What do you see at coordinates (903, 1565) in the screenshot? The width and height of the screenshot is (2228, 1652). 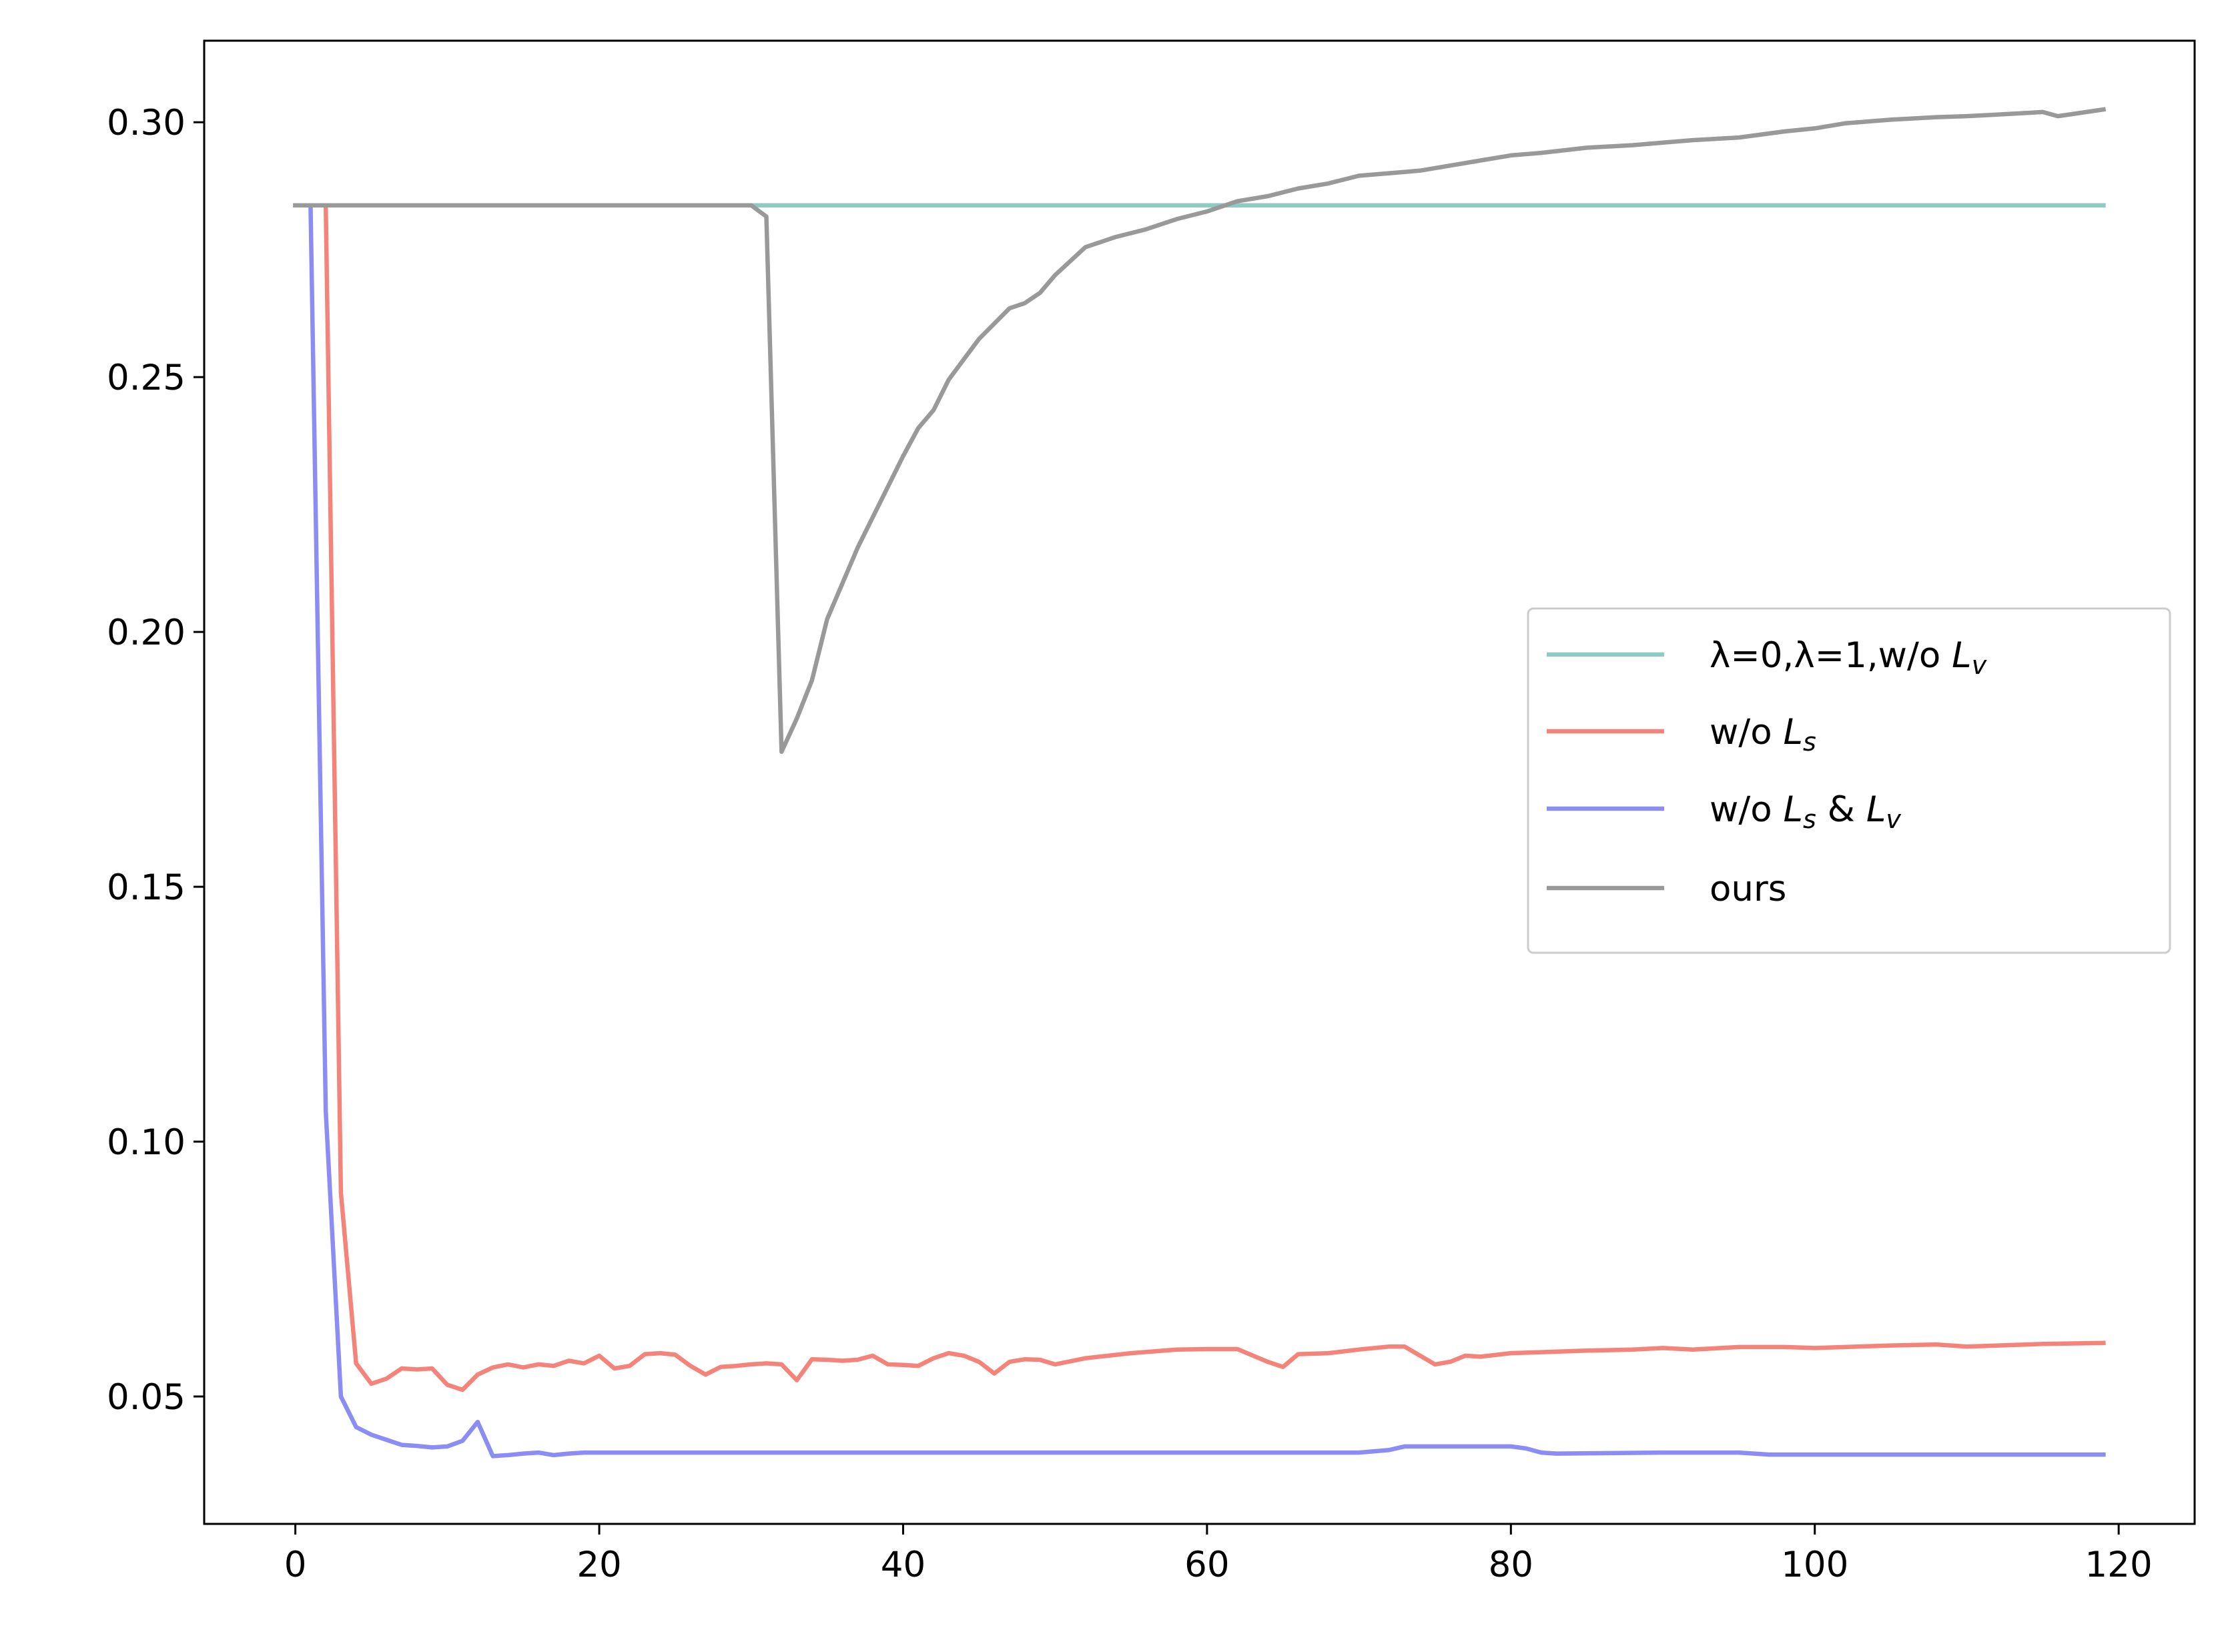 I see `x-tick-label: 40` at bounding box center [903, 1565].